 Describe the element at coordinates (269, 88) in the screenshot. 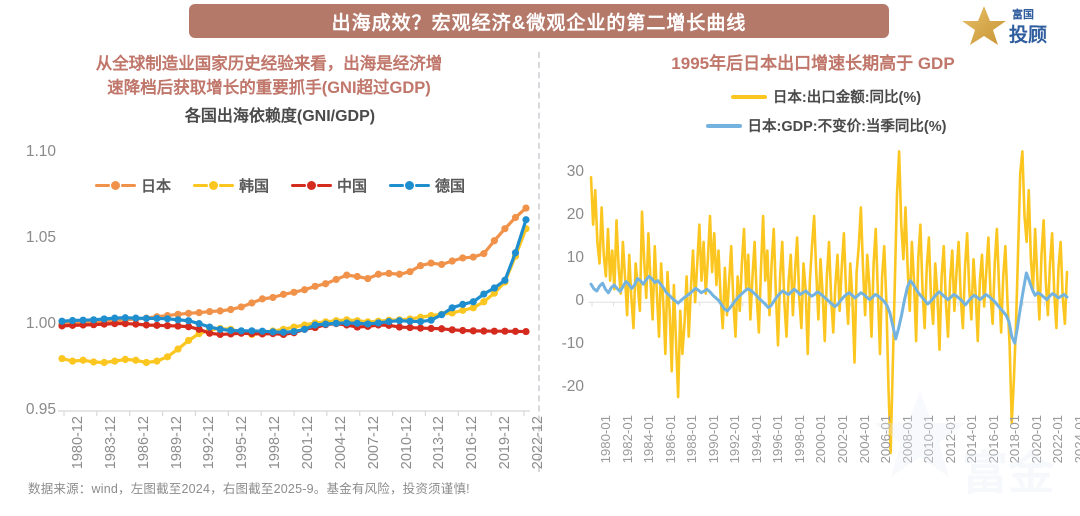

I see `left-headline-line-2: 速降档后获取增长的重要抓手(GNI超过GDP)` at that location.